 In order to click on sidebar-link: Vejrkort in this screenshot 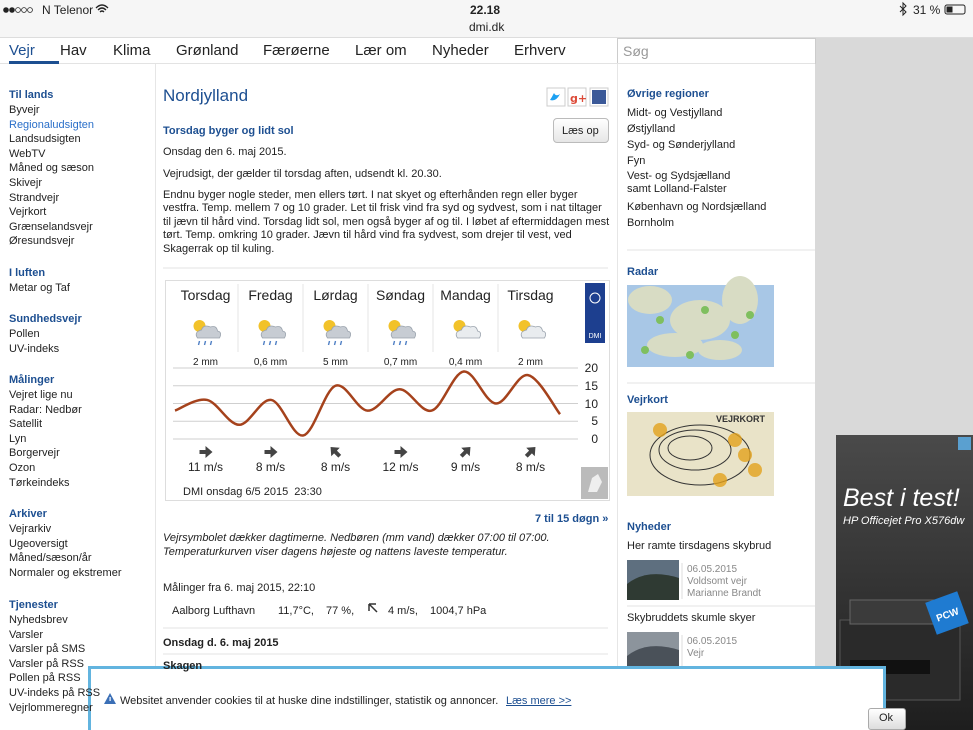, I will do `click(28, 212)`.